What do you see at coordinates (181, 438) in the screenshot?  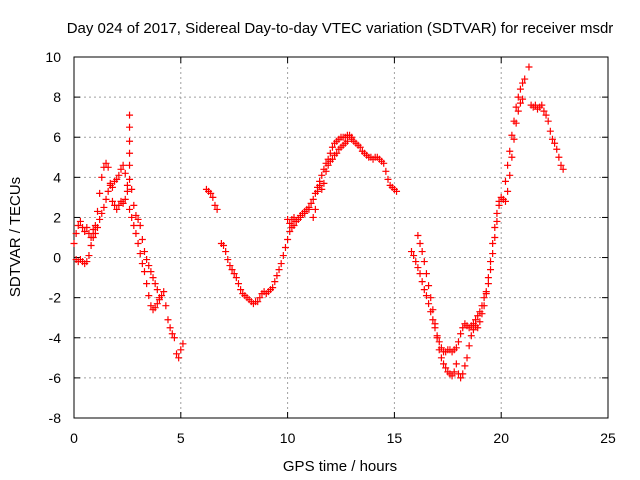 I see `x-tick-label: 5` at bounding box center [181, 438].